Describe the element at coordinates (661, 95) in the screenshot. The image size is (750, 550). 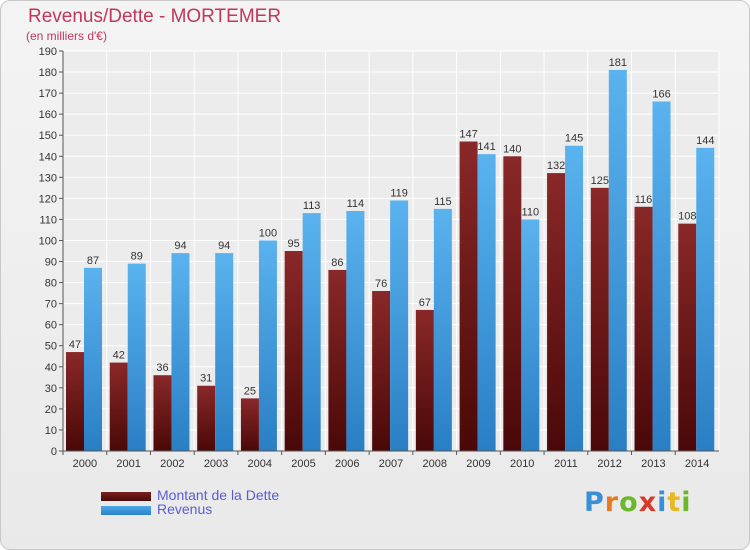
I see `data-label: 166` at that location.